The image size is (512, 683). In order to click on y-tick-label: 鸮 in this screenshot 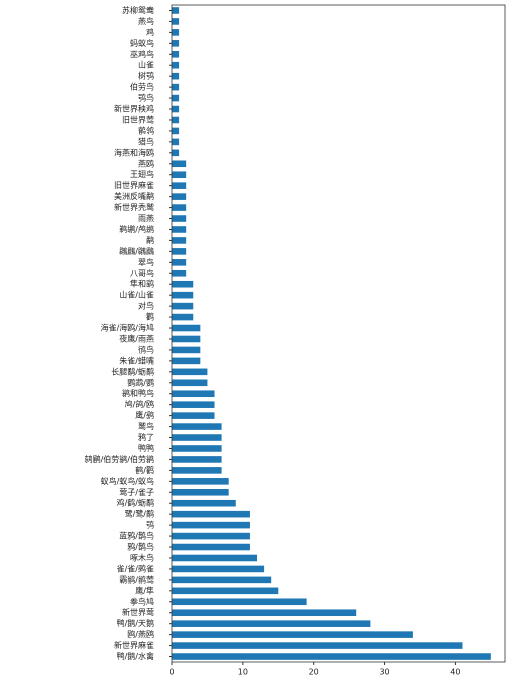, I will do `click(150, 525)`.